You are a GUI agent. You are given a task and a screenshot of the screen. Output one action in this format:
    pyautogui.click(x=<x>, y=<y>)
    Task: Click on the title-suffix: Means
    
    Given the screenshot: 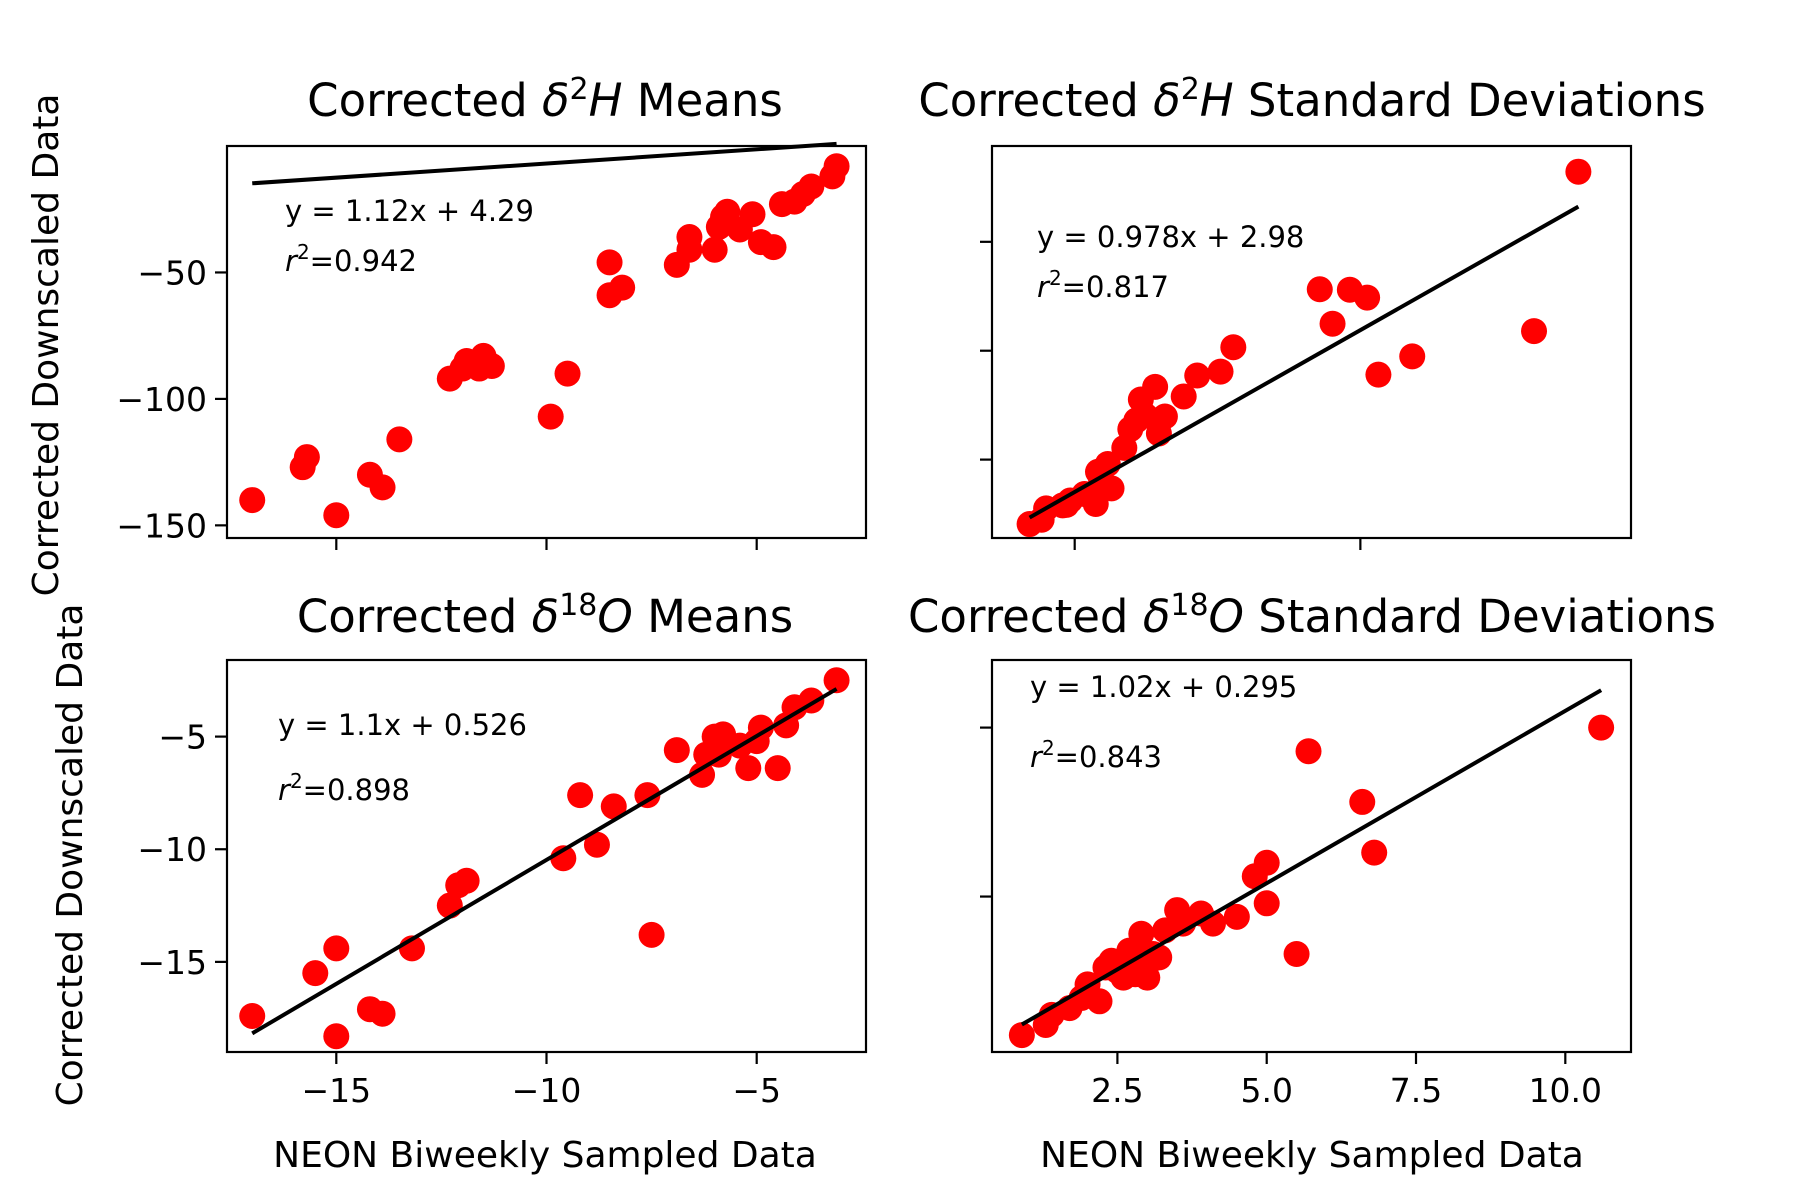 What is the action you would take?
    pyautogui.click(x=713, y=616)
    